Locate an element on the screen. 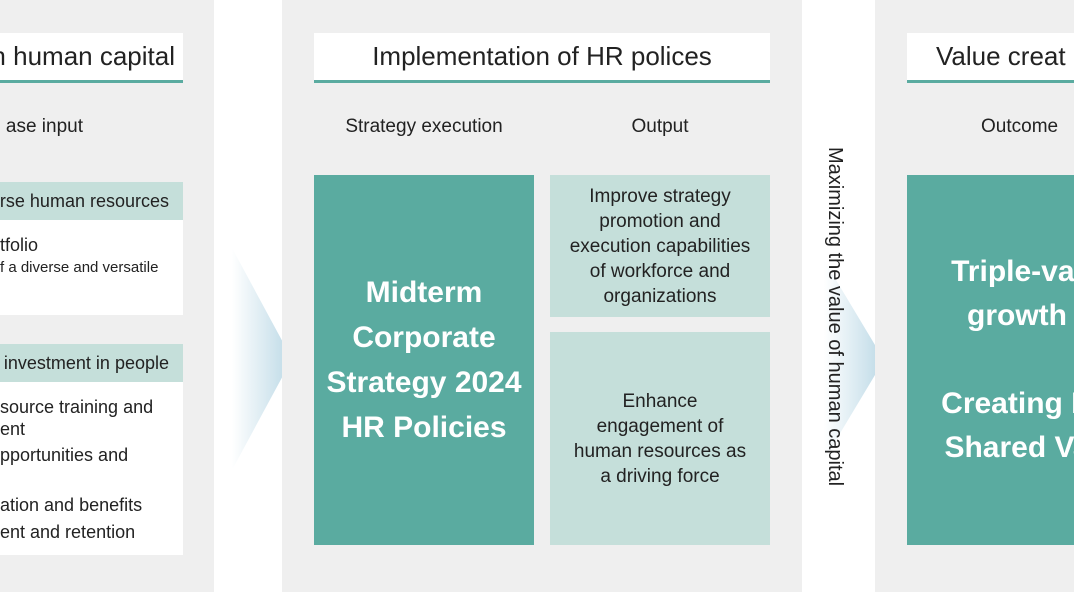 This screenshot has width=1074, height=605. output-line: of workforce and is located at coordinates (660, 271).